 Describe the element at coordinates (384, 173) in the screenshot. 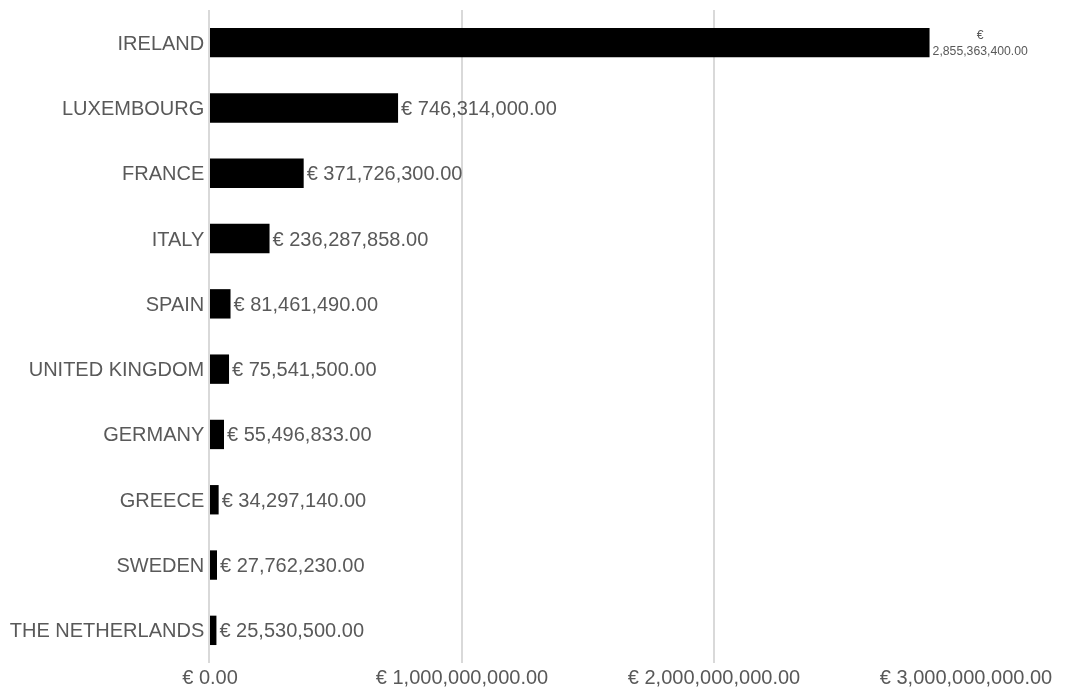

I see `data-label: € 371,726,300.00` at that location.